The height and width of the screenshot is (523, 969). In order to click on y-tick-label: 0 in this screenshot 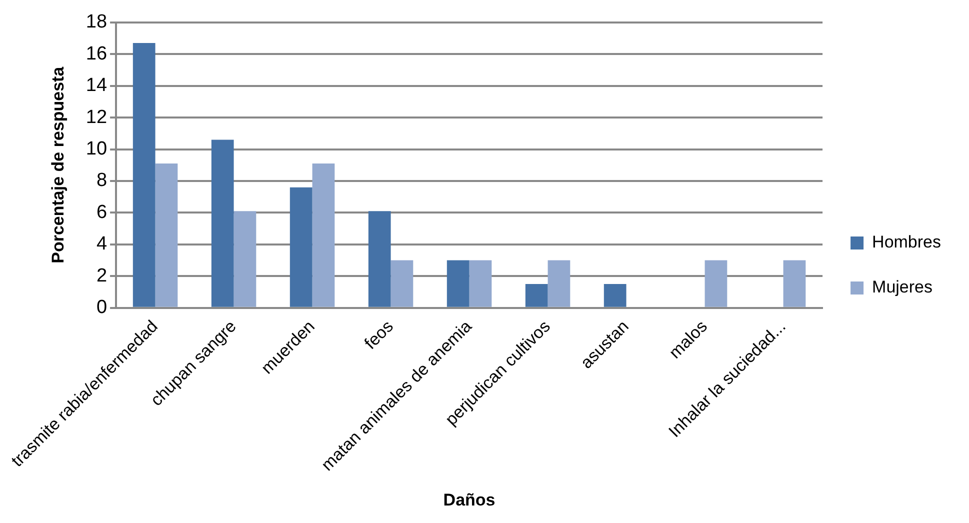, I will do `click(102, 307)`.